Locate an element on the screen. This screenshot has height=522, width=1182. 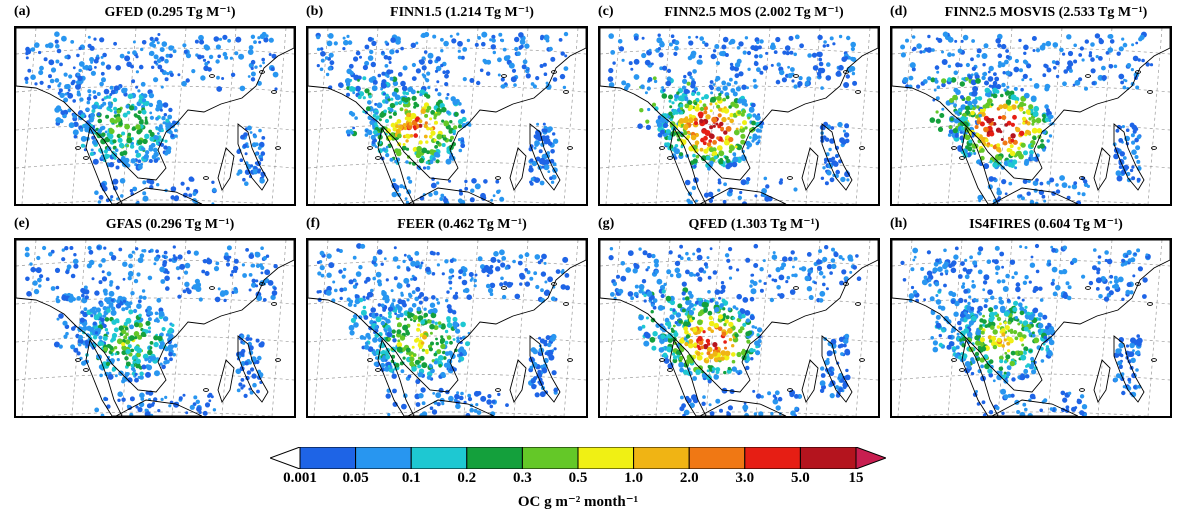
map-panel-c: (c) FINN2.5 MOS (2.002 Tg M⁻¹) is located at coordinates (739, 105).